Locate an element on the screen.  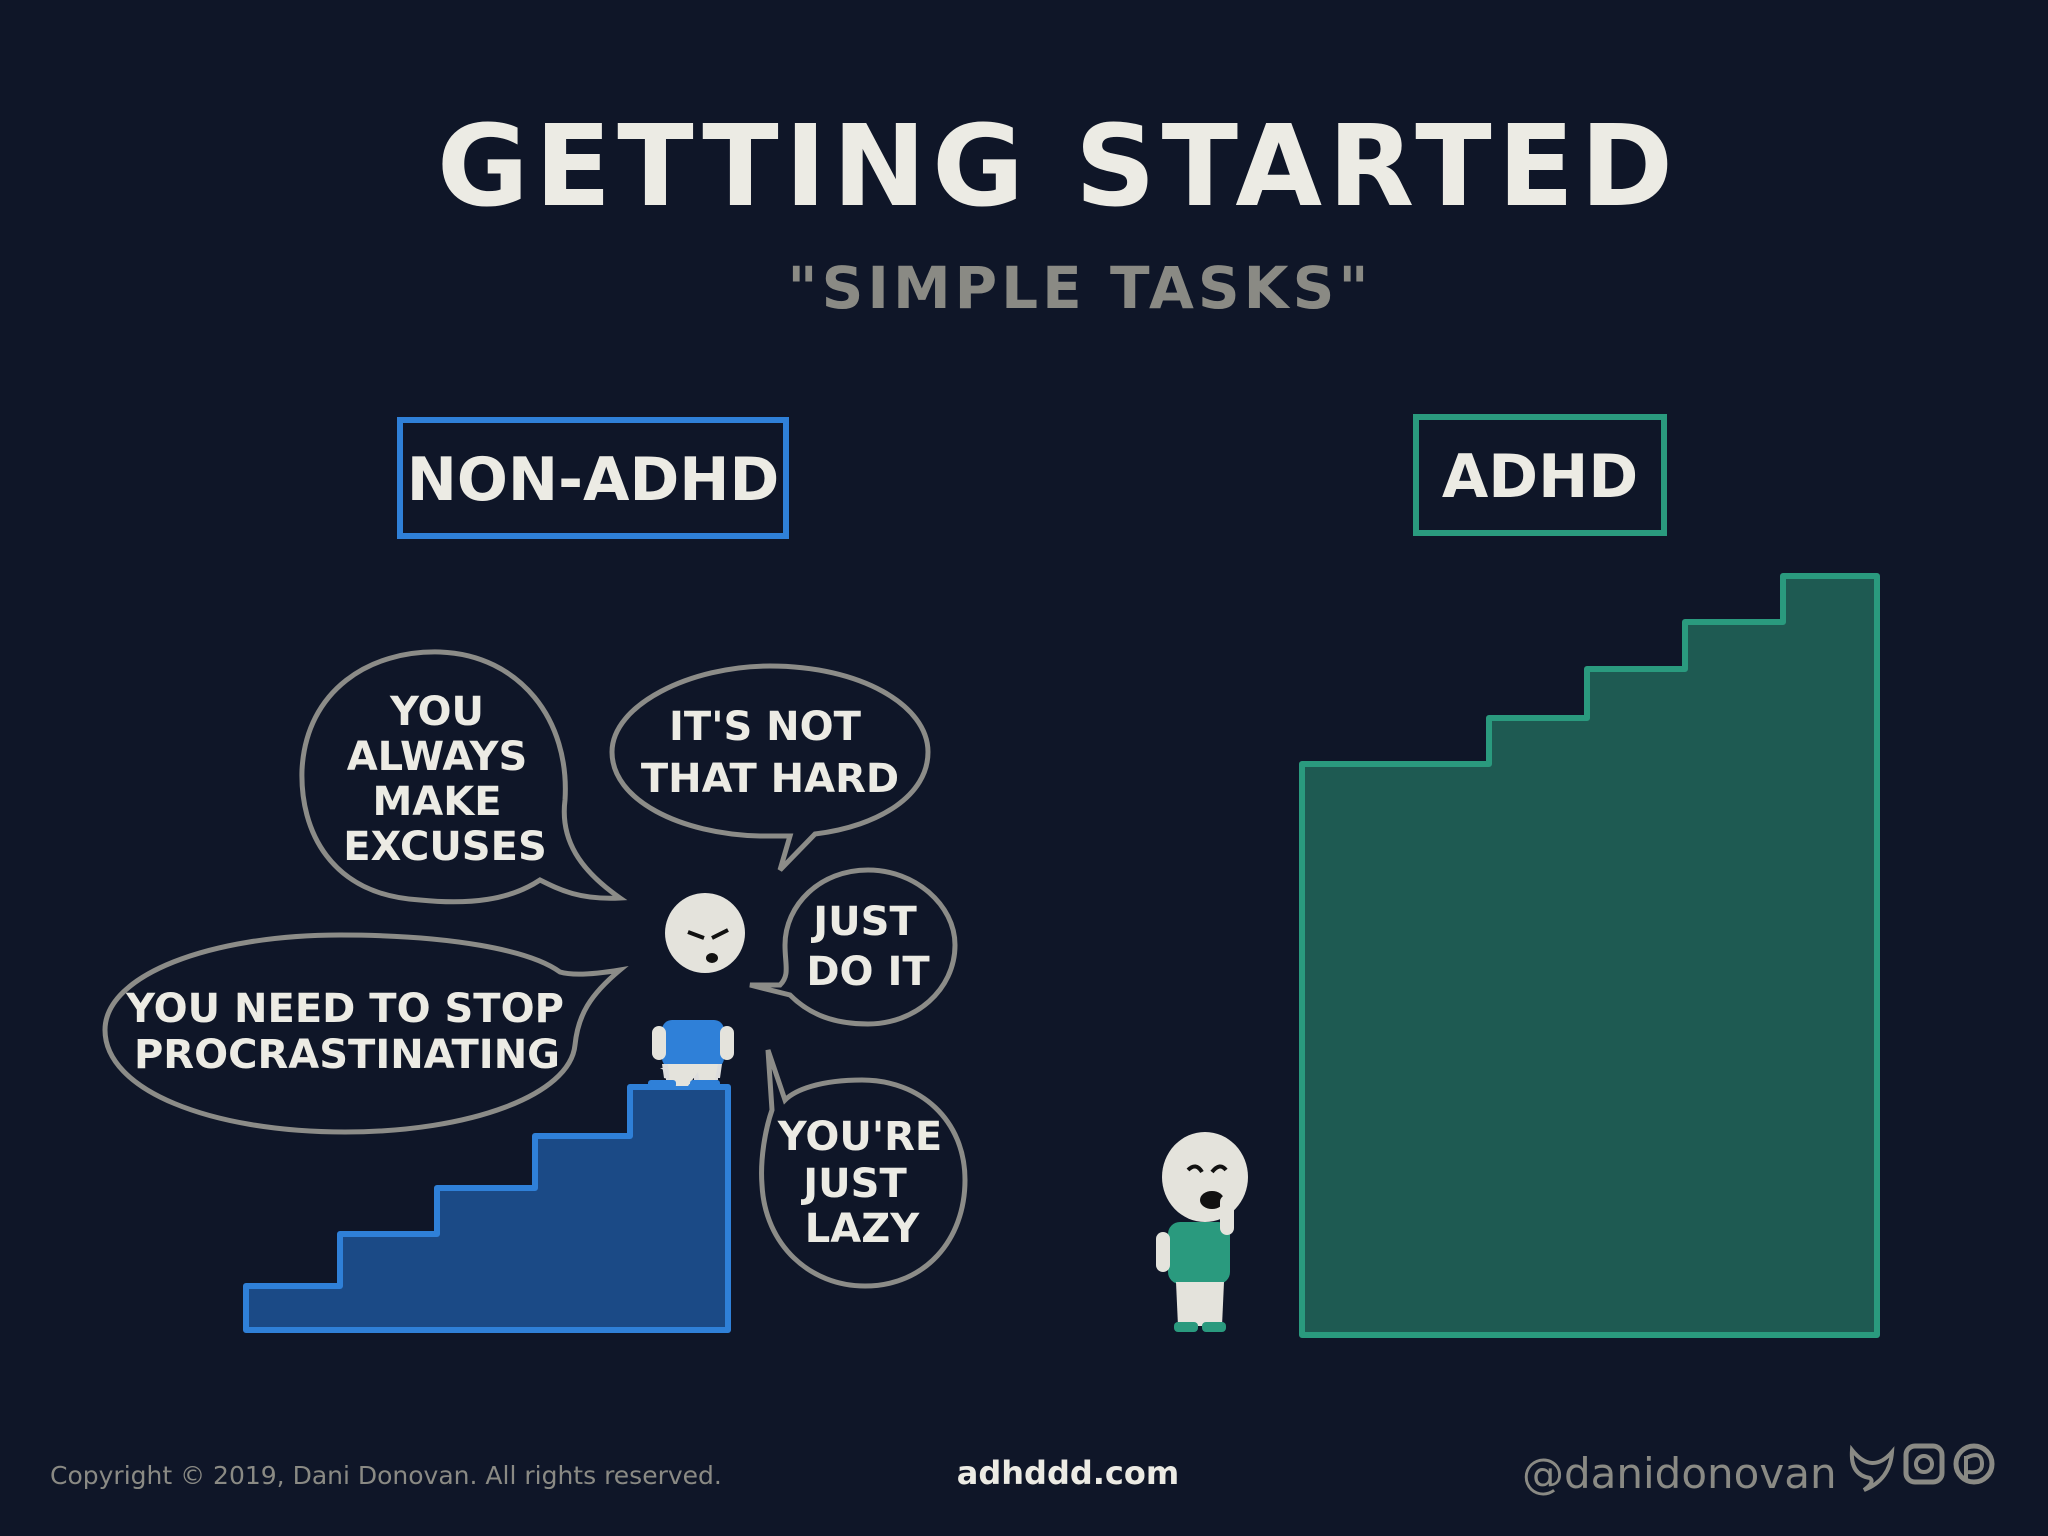
bubble-text-line: PROCRASTINATING is located at coordinates (347, 1055).